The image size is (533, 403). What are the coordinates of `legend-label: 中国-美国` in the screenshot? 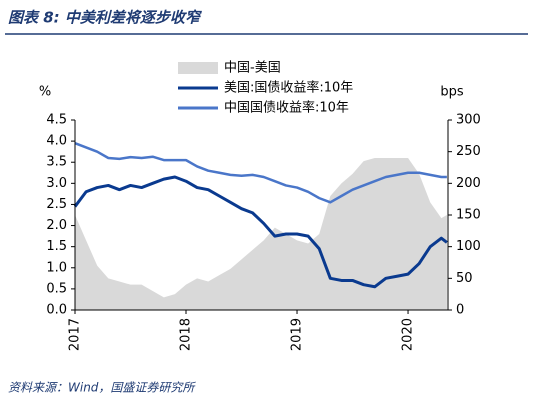 It's located at (252, 68).